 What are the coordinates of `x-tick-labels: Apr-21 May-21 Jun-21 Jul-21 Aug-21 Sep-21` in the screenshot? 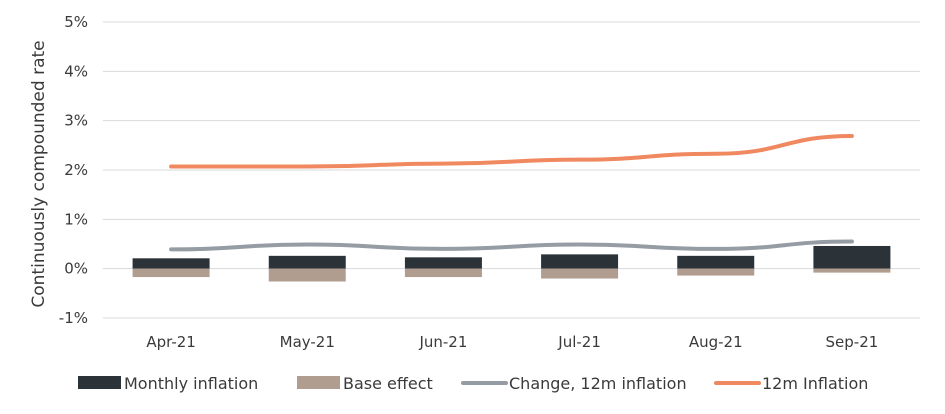 It's located at (512, 342).